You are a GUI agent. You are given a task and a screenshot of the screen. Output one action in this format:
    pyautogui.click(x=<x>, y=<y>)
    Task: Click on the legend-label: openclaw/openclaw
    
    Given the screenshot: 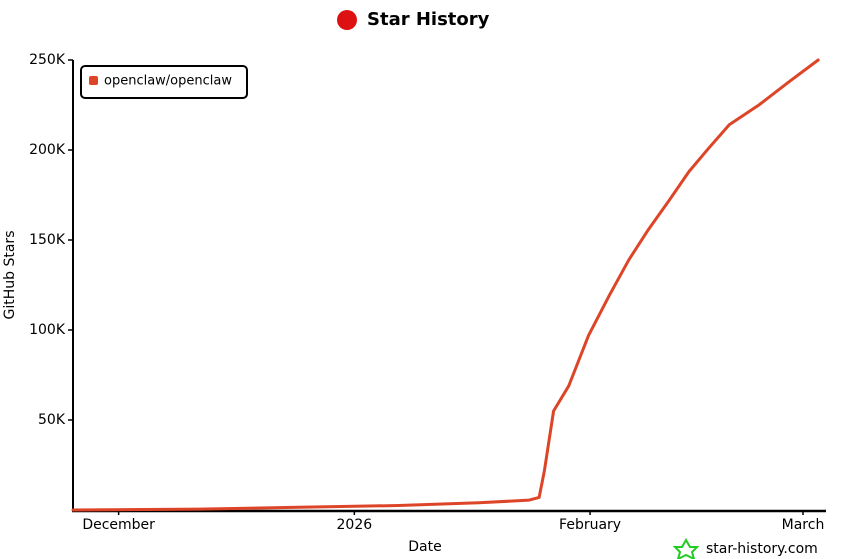 What is the action you would take?
    pyautogui.click(x=168, y=81)
    